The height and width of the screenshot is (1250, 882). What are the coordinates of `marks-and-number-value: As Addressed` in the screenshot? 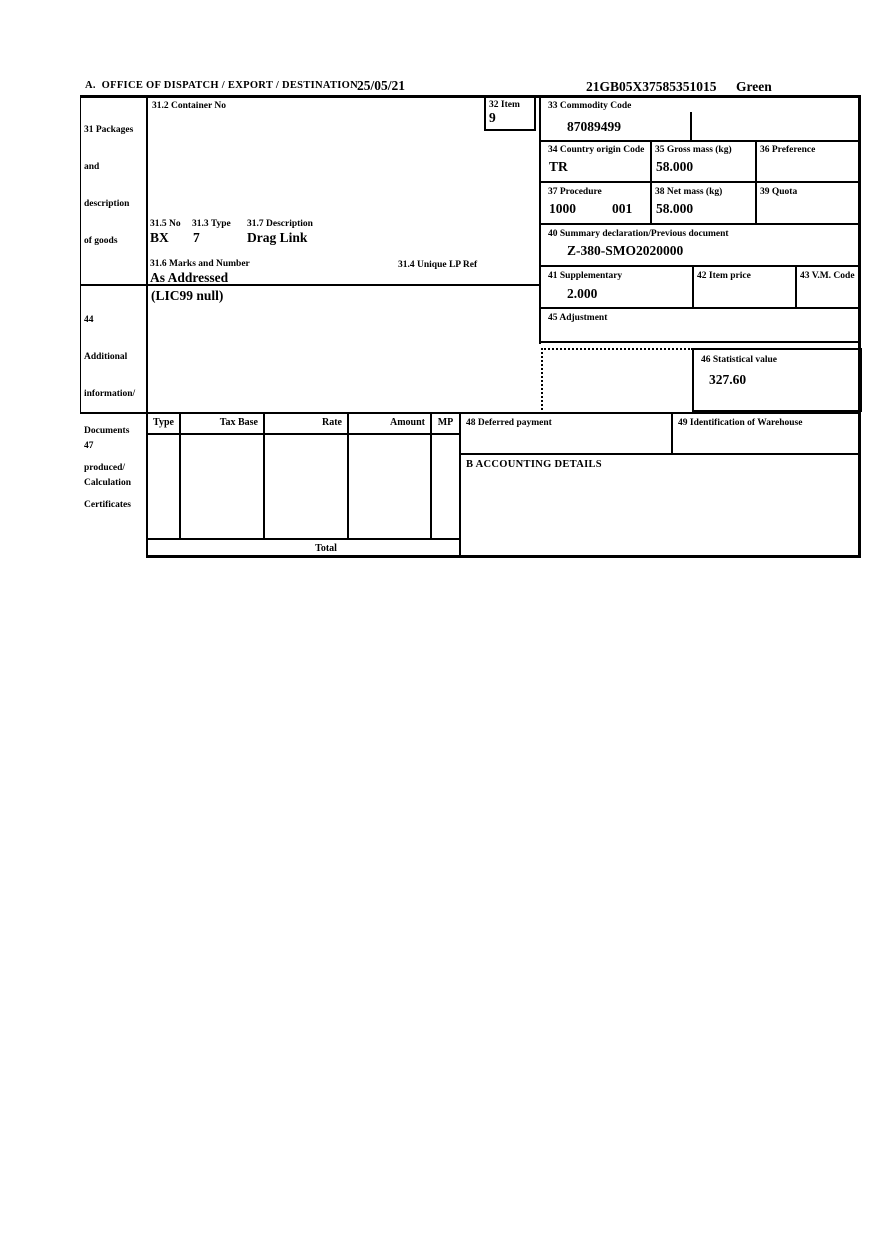 It's located at (189, 277).